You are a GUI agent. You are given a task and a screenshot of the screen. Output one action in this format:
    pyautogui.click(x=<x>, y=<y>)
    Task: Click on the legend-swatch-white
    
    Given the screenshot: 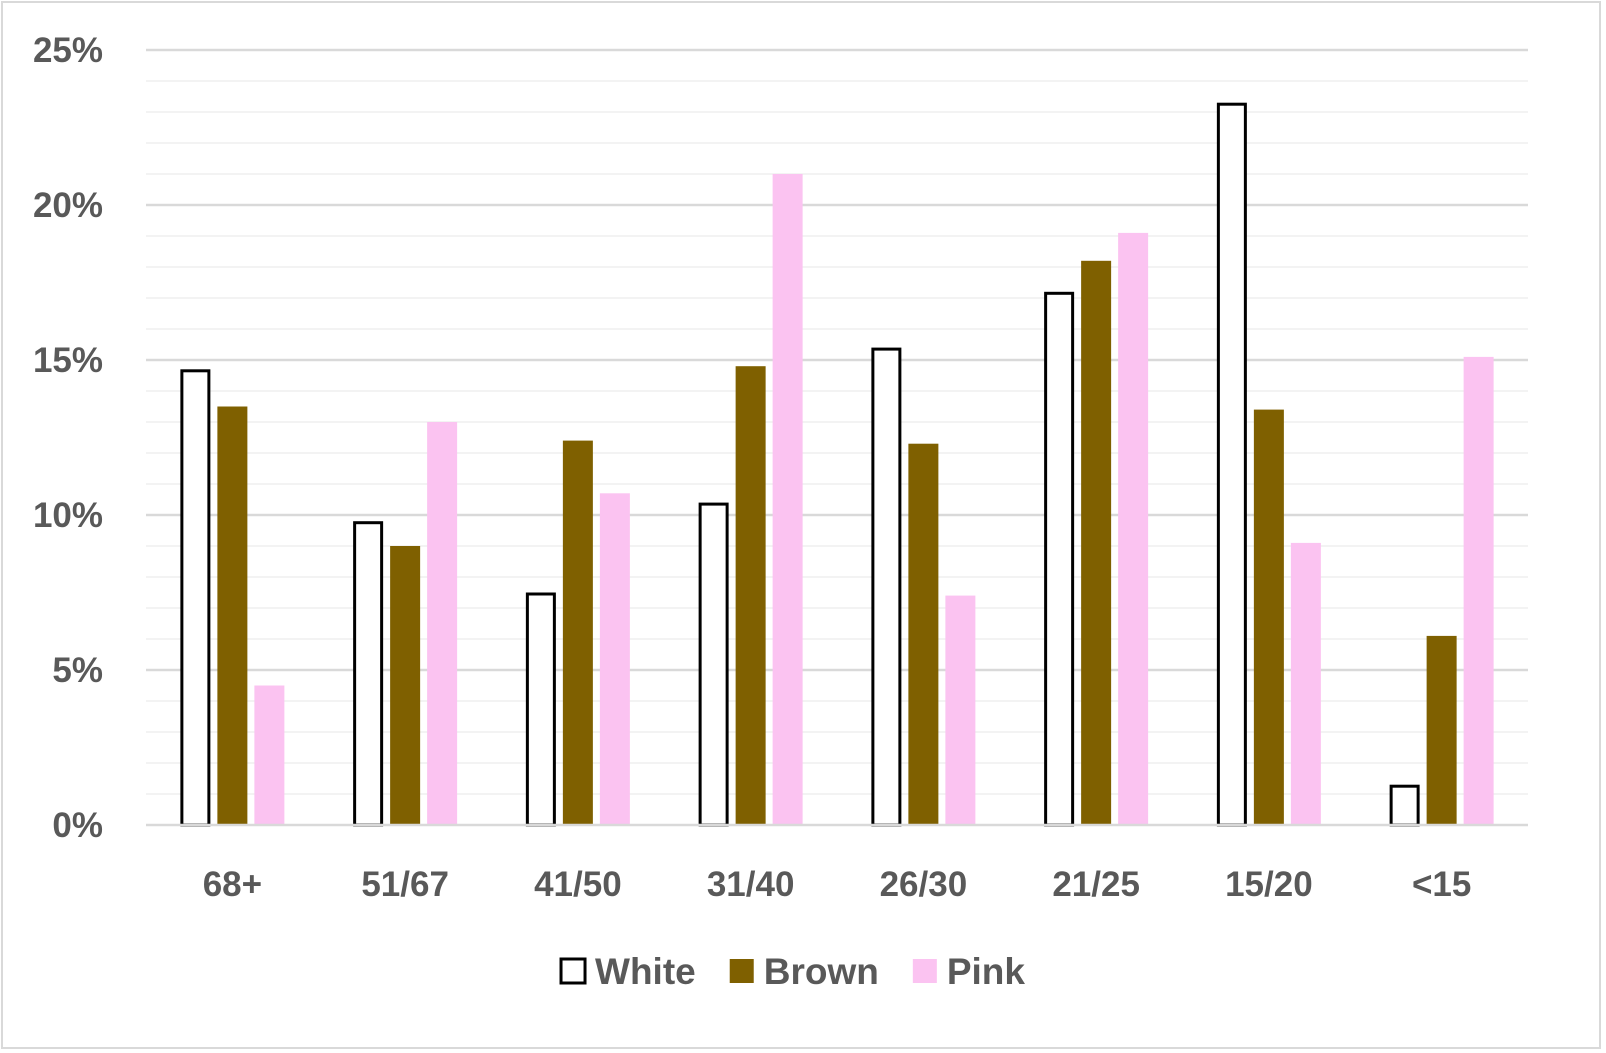 What is the action you would take?
    pyautogui.click(x=573, y=971)
    